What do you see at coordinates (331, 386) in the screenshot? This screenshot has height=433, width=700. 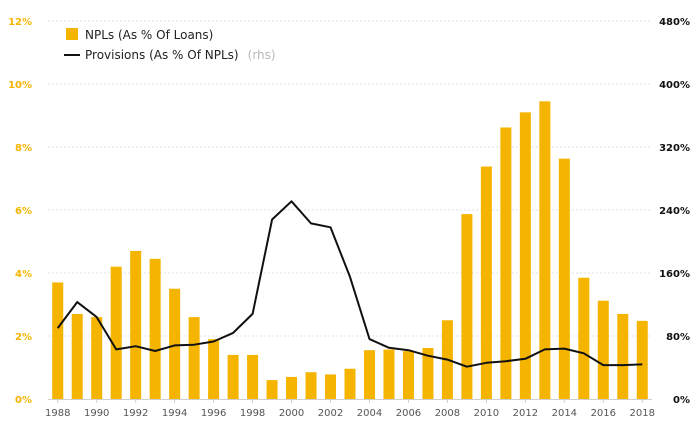 I see `npl-bar-2002` at bounding box center [331, 386].